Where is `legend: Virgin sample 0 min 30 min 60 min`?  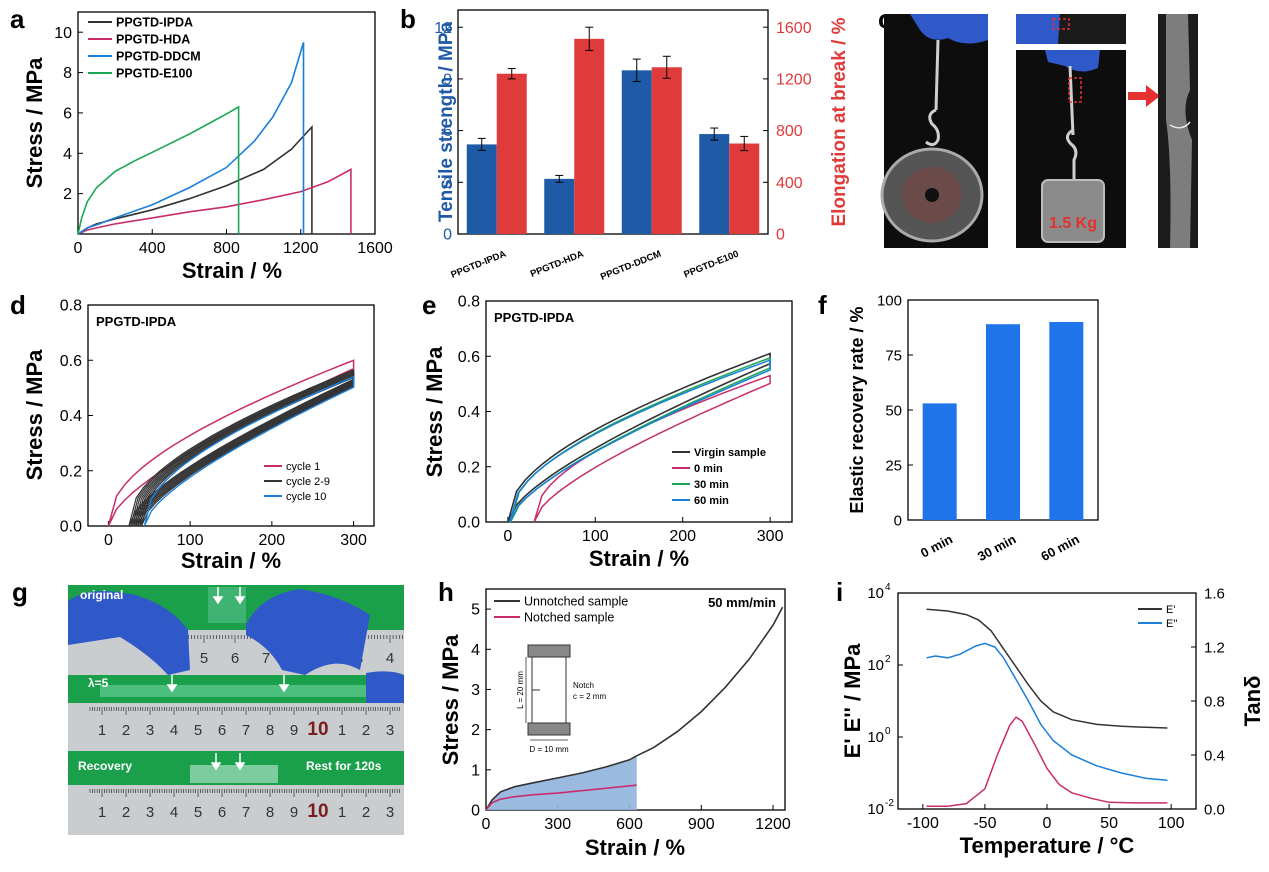 legend: Virgin sample 0 min 30 min 60 min is located at coordinates (719, 477).